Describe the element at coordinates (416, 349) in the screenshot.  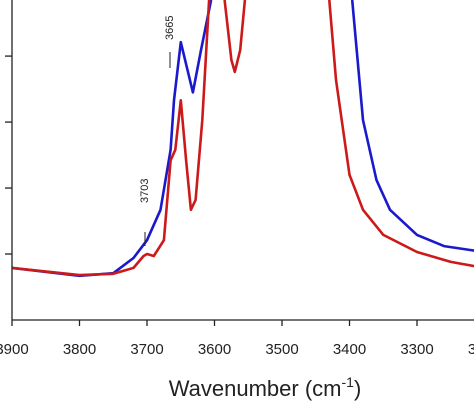
I see `x-tick-label: 3300` at that location.